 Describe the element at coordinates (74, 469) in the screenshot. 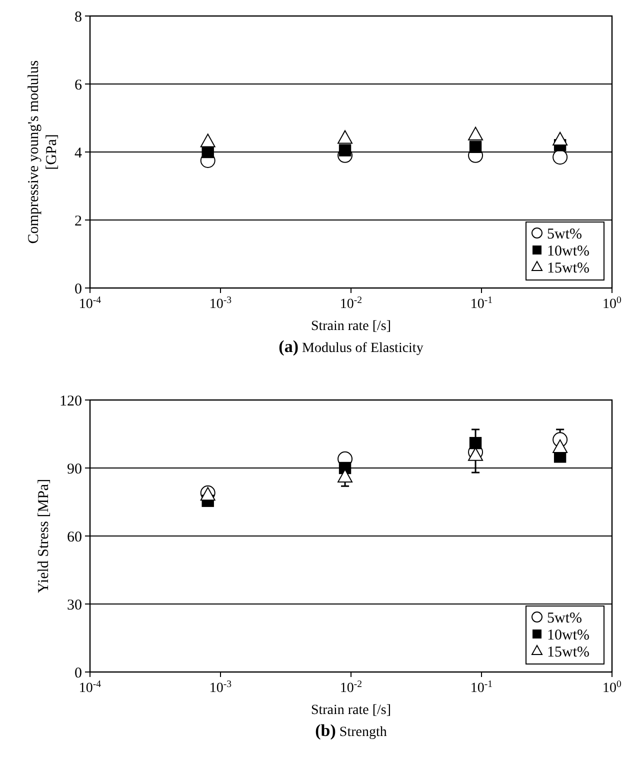

I see `y-tick-label: 90` at that location.